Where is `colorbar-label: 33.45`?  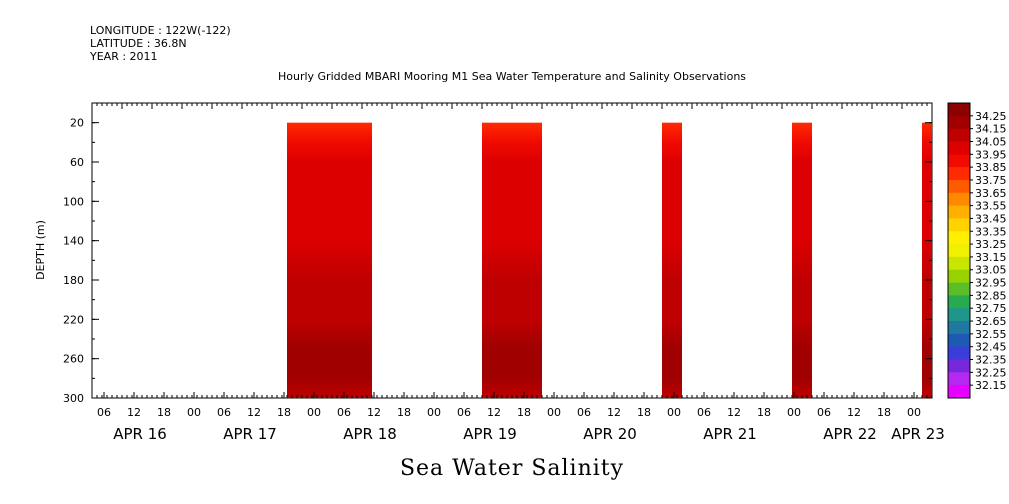 colorbar-label: 33.45 is located at coordinates (991, 218).